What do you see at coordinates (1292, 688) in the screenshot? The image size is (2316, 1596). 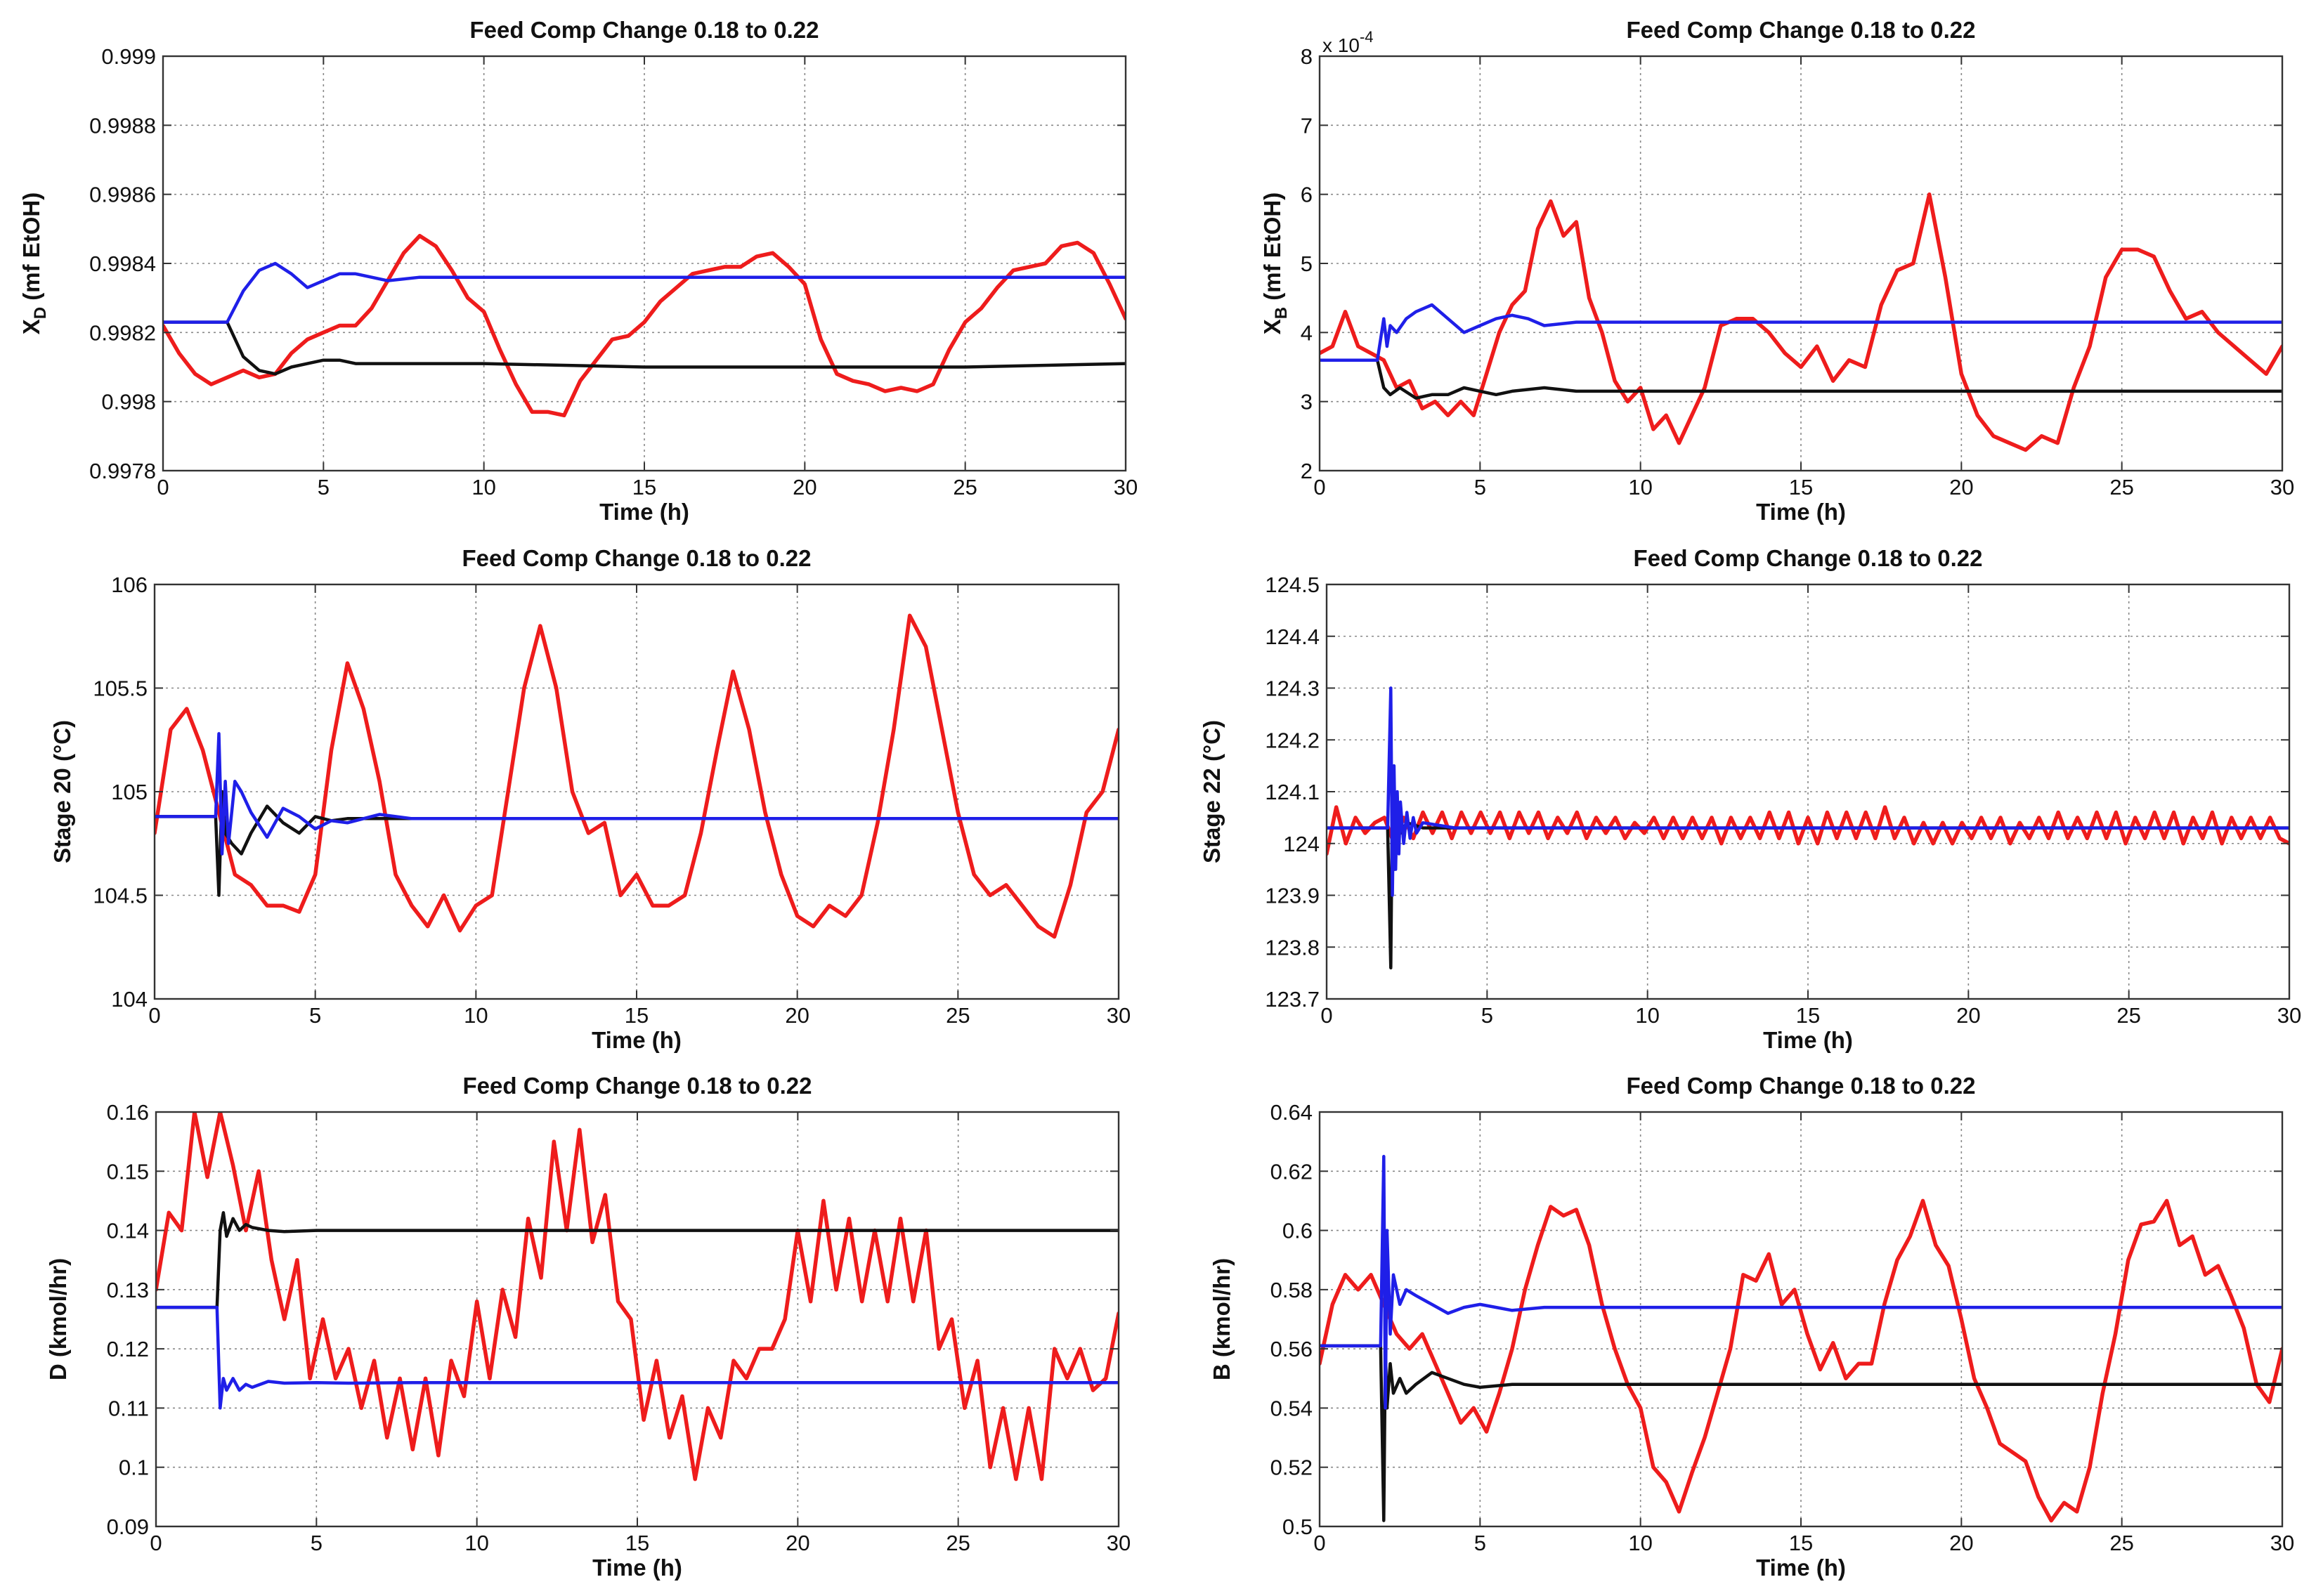 I see `y-tick-label: 124.3` at bounding box center [1292, 688].